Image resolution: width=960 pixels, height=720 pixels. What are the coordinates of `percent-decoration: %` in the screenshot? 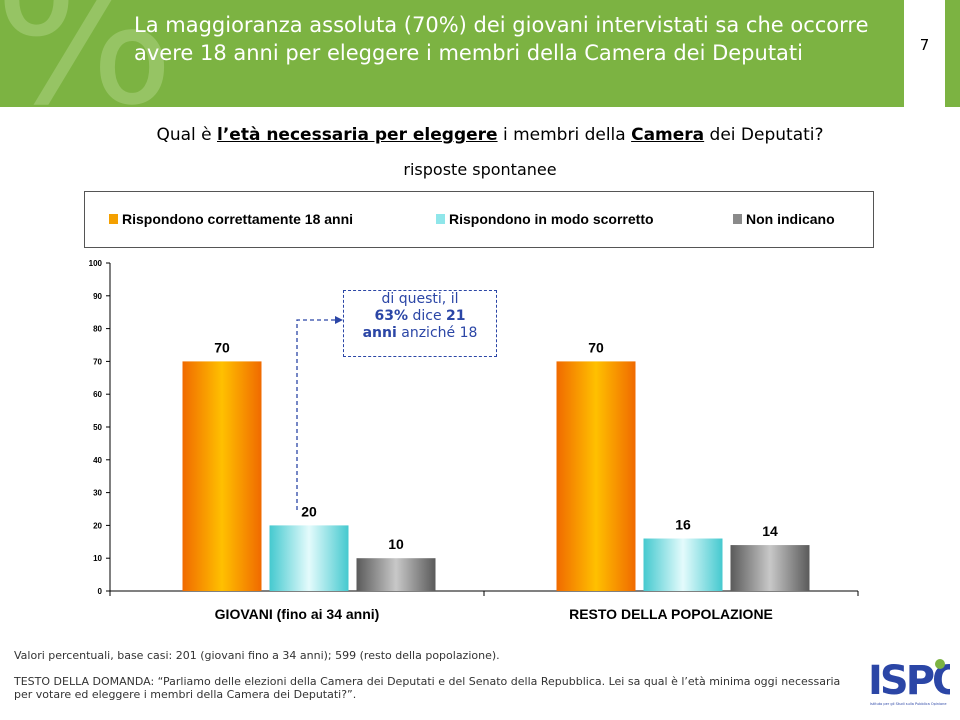 It's located at (87, 53).